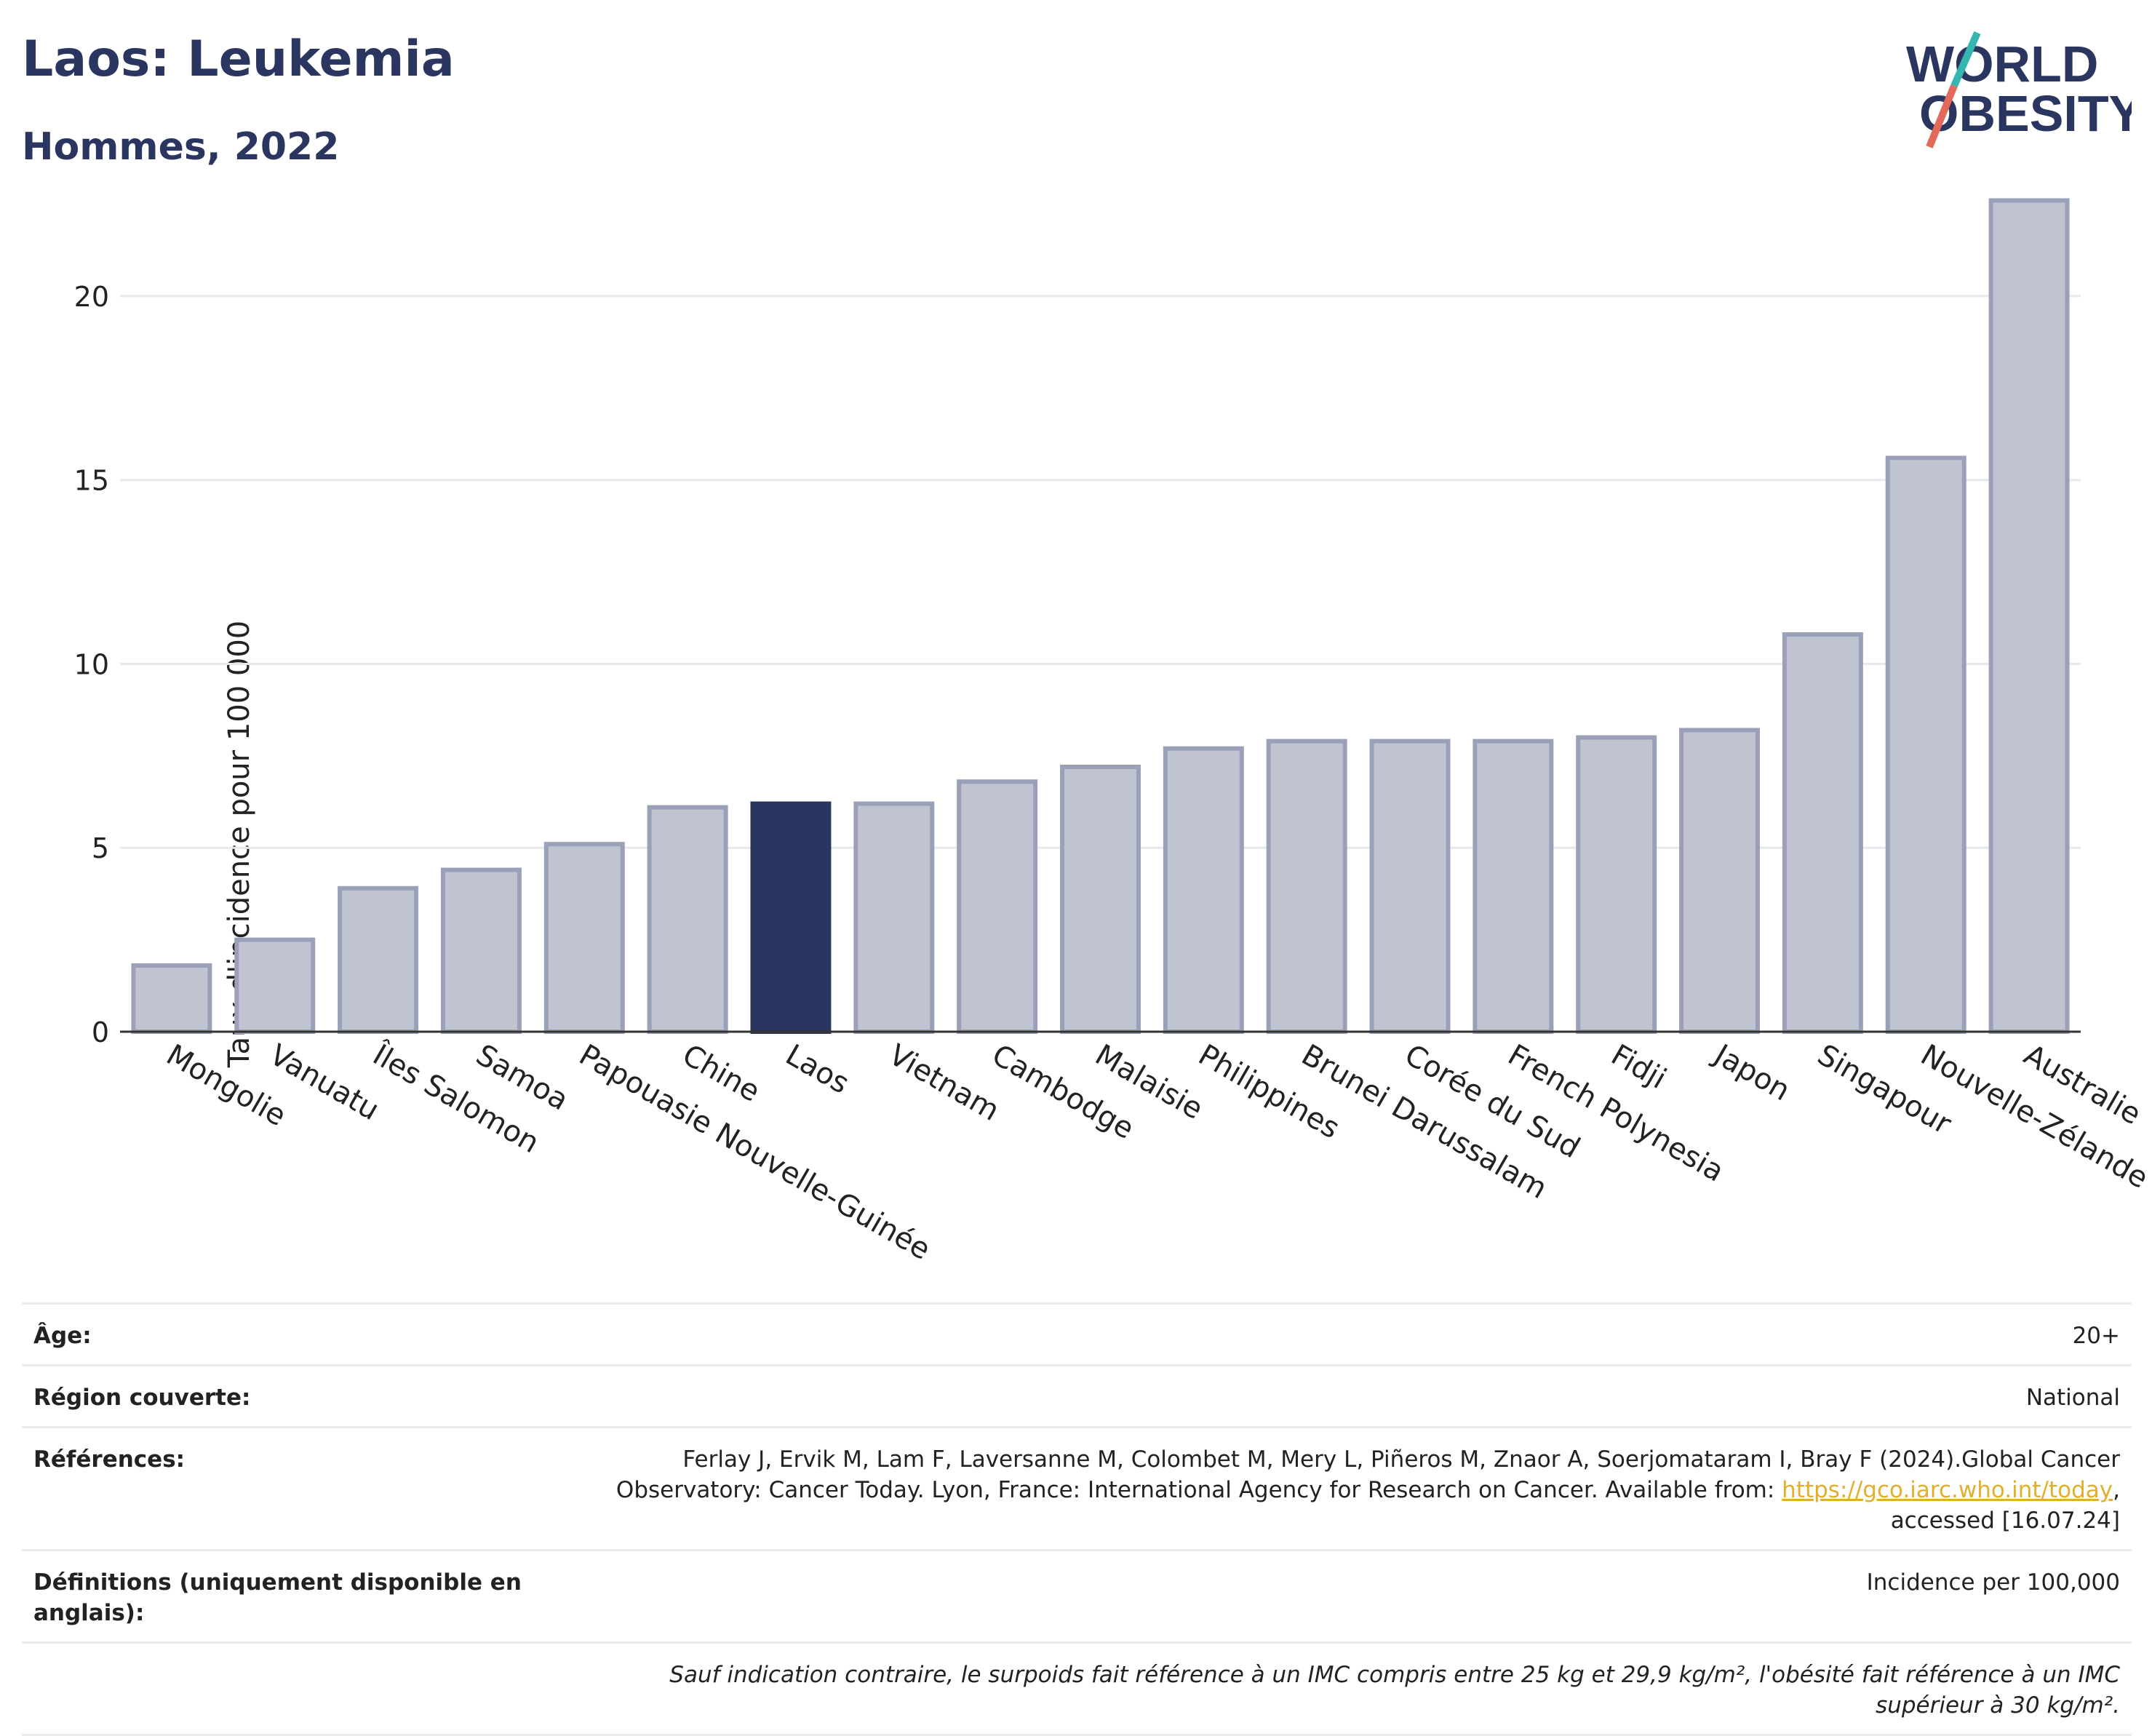 The image size is (2152, 1736). What do you see at coordinates (456, 1098) in the screenshot?
I see `x-tick-label: Îles Salomon` at bounding box center [456, 1098].